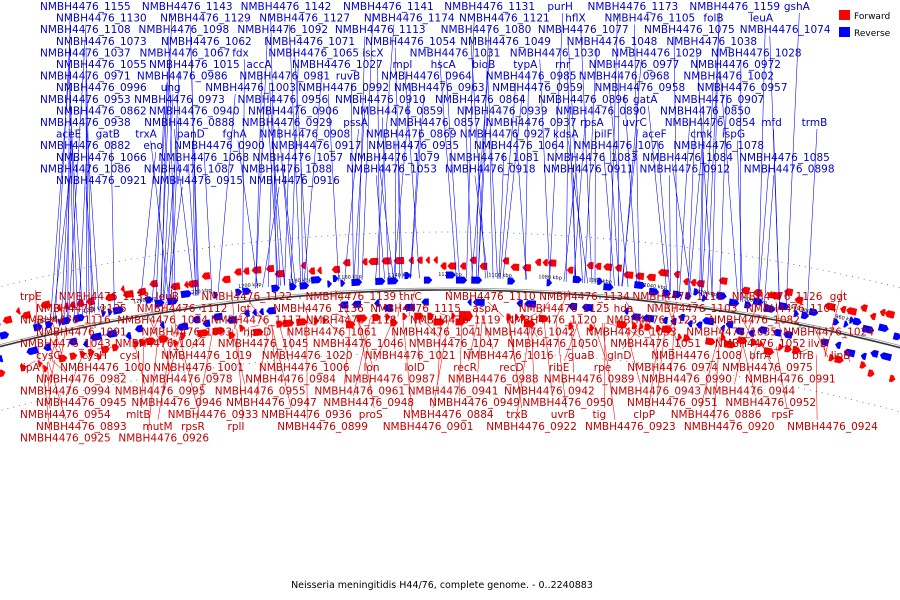 The width and height of the screenshot is (900, 600). What do you see at coordinates (563, 415) in the screenshot?
I see `gene-label: uvrB` at bounding box center [563, 415].